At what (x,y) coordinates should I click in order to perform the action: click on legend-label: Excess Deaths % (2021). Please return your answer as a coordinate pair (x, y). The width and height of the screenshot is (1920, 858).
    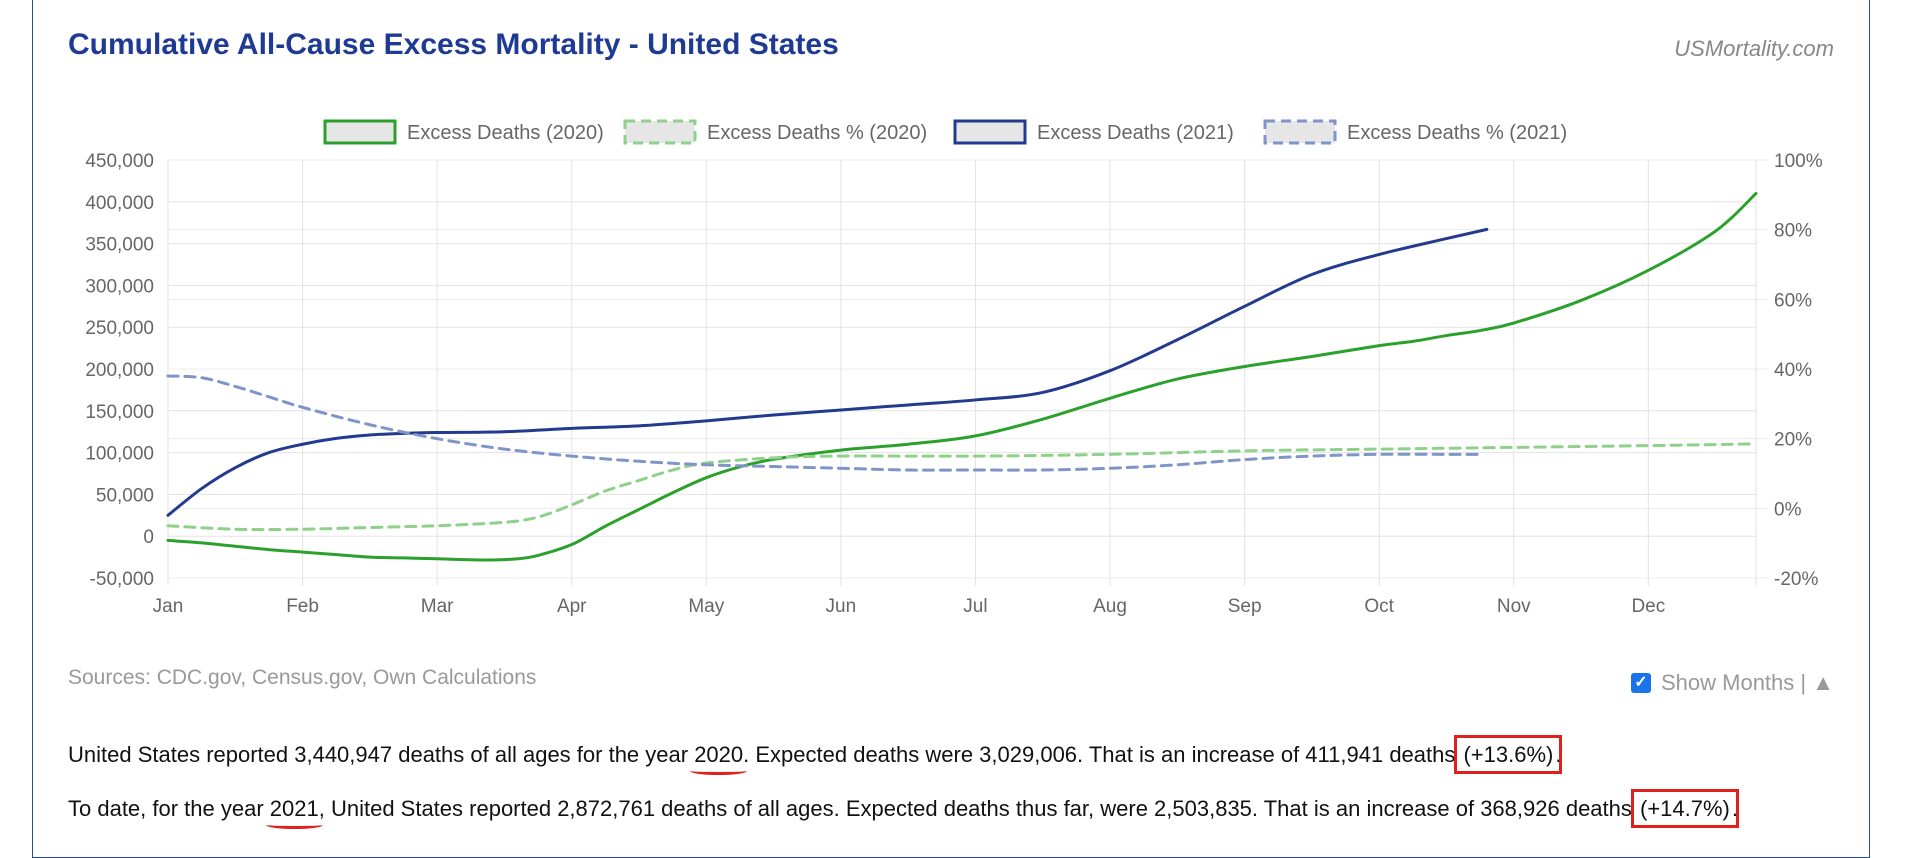
    Looking at the image, I should click on (1457, 133).